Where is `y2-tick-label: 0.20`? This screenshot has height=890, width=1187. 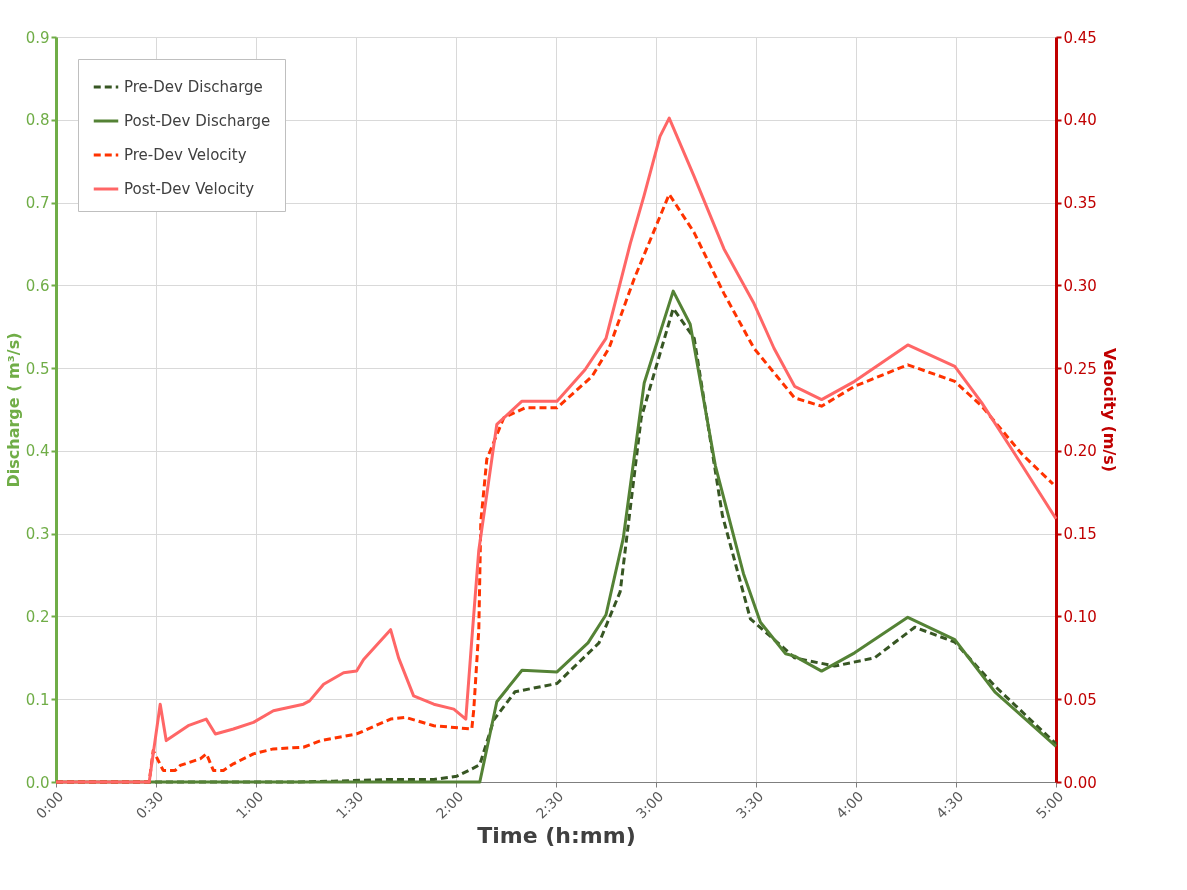
y2-tick-label: 0.20 is located at coordinates (1080, 451).